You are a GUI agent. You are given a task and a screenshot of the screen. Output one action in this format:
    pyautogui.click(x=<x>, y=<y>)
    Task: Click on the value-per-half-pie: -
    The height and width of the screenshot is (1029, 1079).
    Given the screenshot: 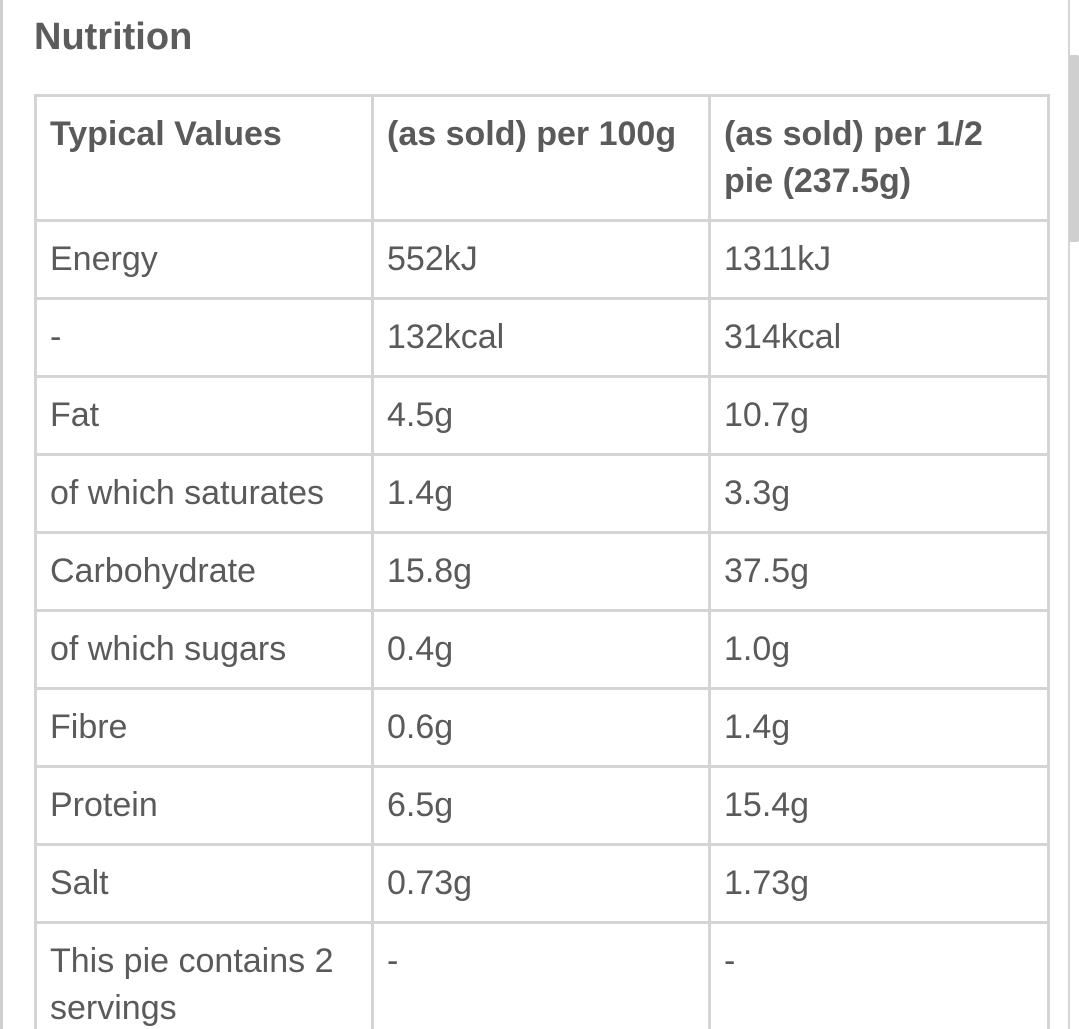 What is the action you would take?
    pyautogui.click(x=879, y=975)
    